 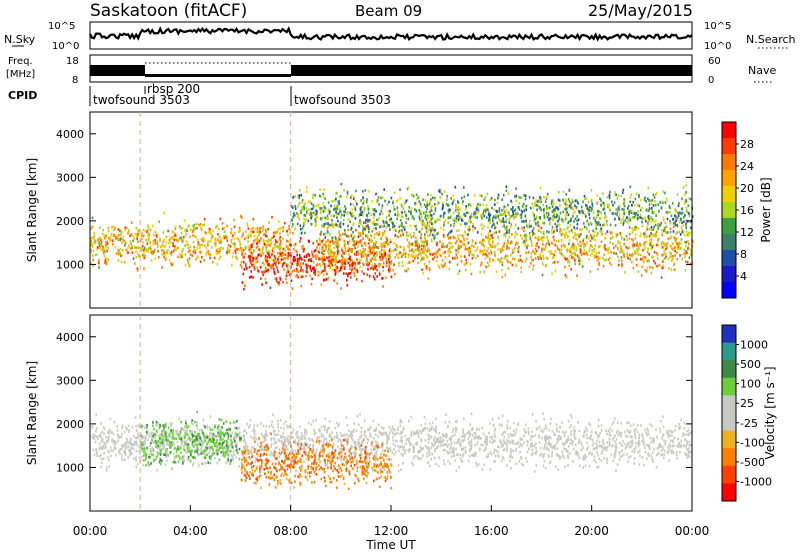 I want to click on cpid-label: CPID, so click(x=22, y=95).